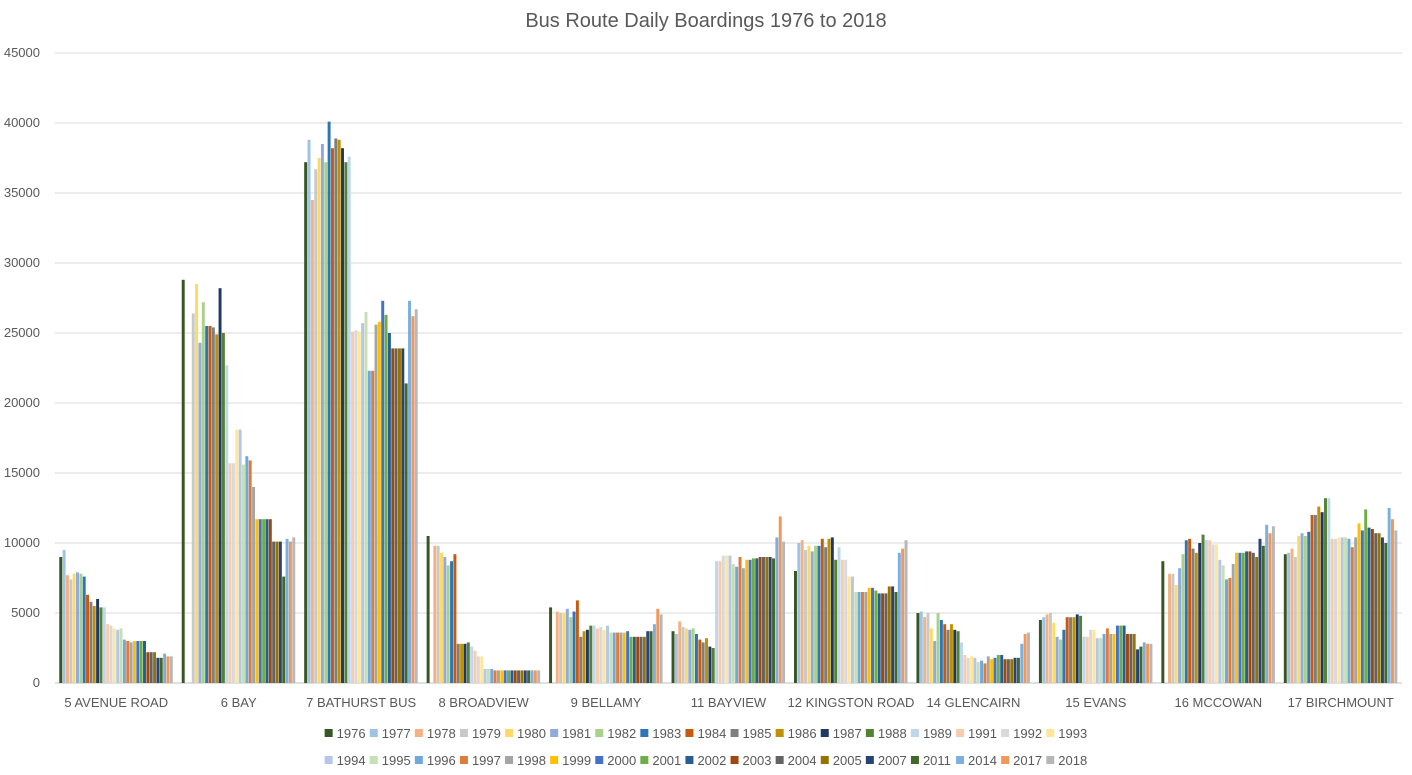  I want to click on legend-label: 2007, so click(892, 760).